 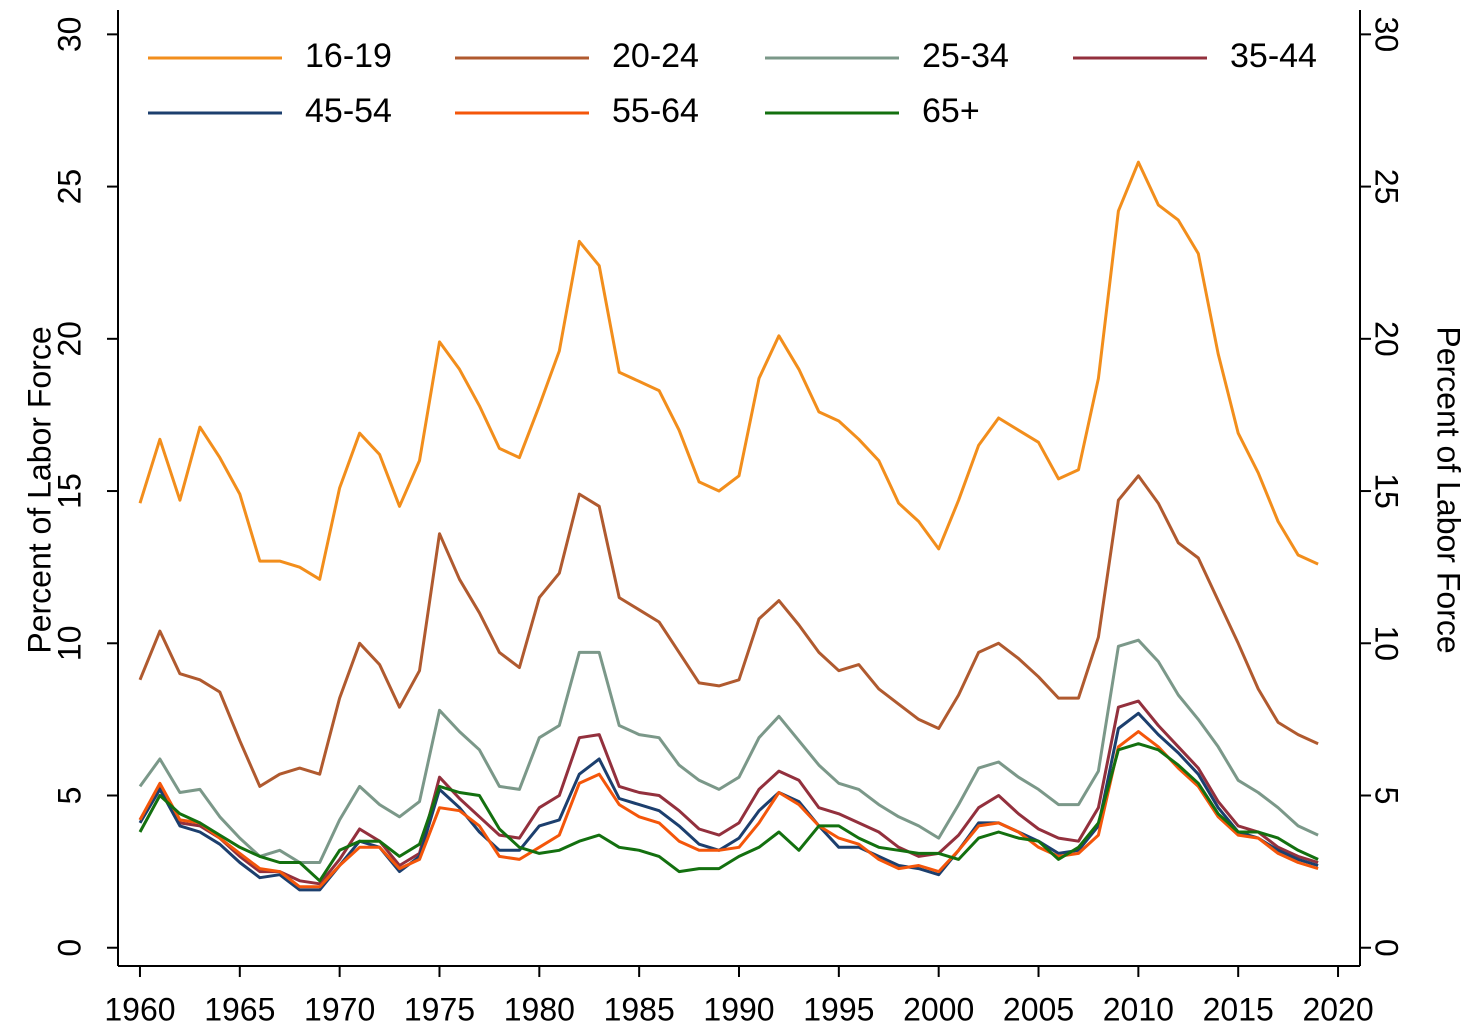 I want to click on x-tick-label: 1975, so click(x=439, y=1009).